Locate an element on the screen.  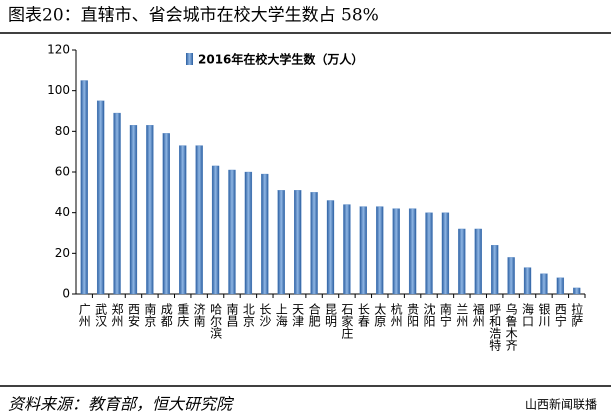
y-tick-label: 60 is located at coordinates (62, 172).